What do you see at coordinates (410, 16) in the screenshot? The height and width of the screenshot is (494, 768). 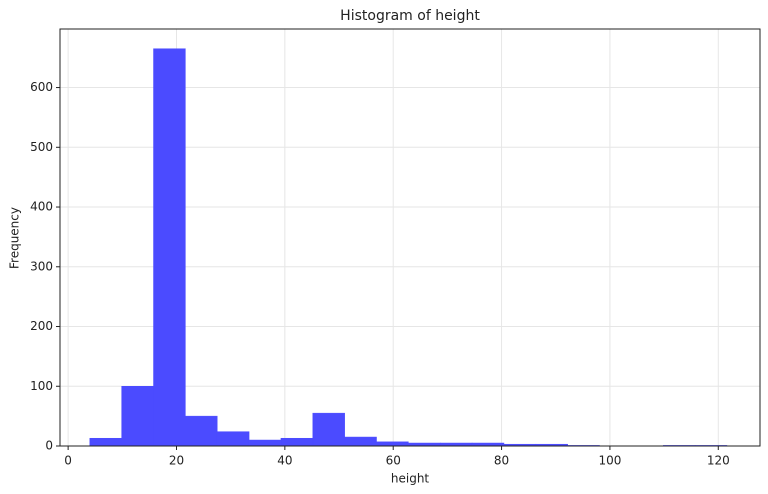 I see `chart-title: Histogram of height` at bounding box center [410, 16].